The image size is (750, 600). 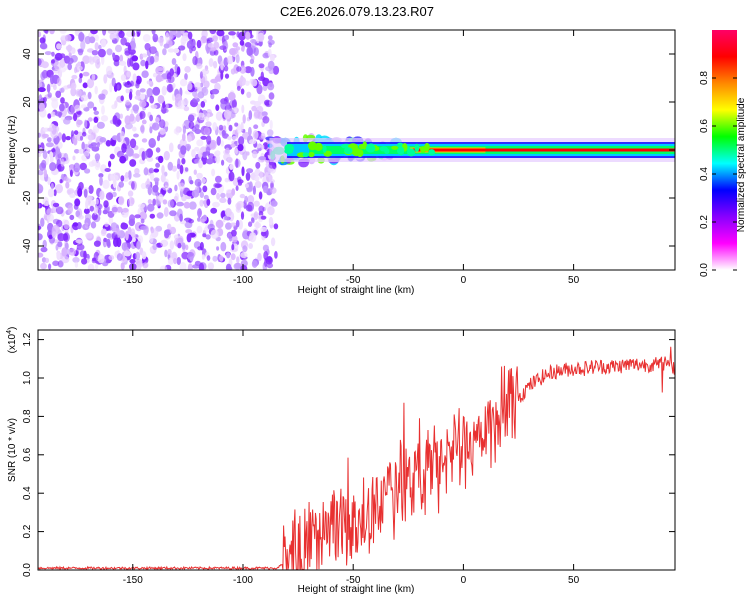 I want to click on y-tick-label: 1.0, so click(x=27, y=378).